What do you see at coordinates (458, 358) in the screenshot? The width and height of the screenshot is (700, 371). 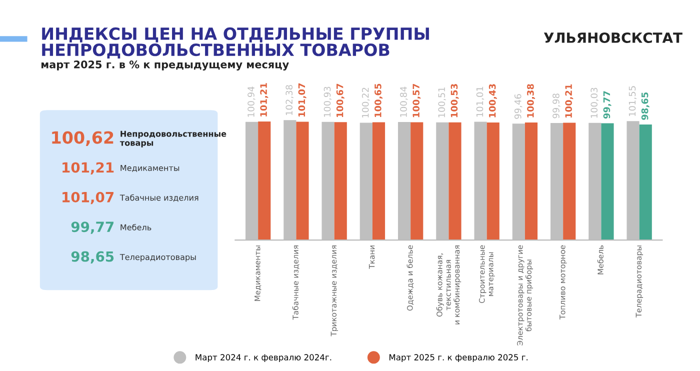 I see `legend-label: Март 2025 г. к февралю 2025 г.` at bounding box center [458, 358].